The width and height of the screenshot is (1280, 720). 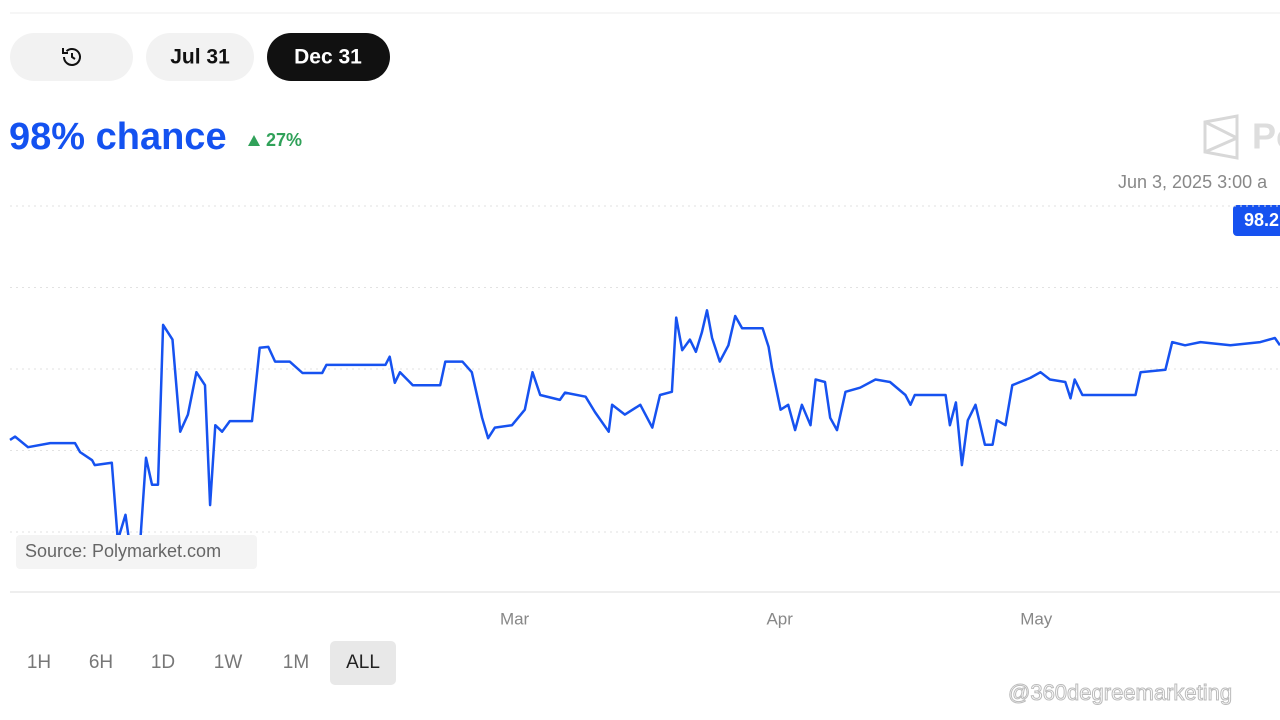 I want to click on tooltip-date: Jun 3, 2025 3:00 a, so click(x=1193, y=182).